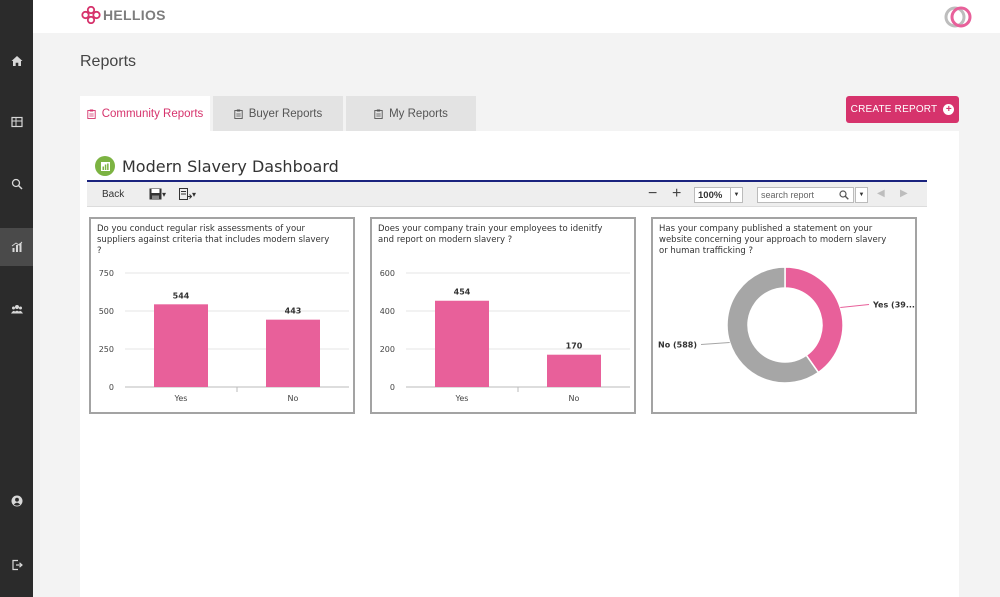  I want to click on sidebar-item-home, so click(16, 61).